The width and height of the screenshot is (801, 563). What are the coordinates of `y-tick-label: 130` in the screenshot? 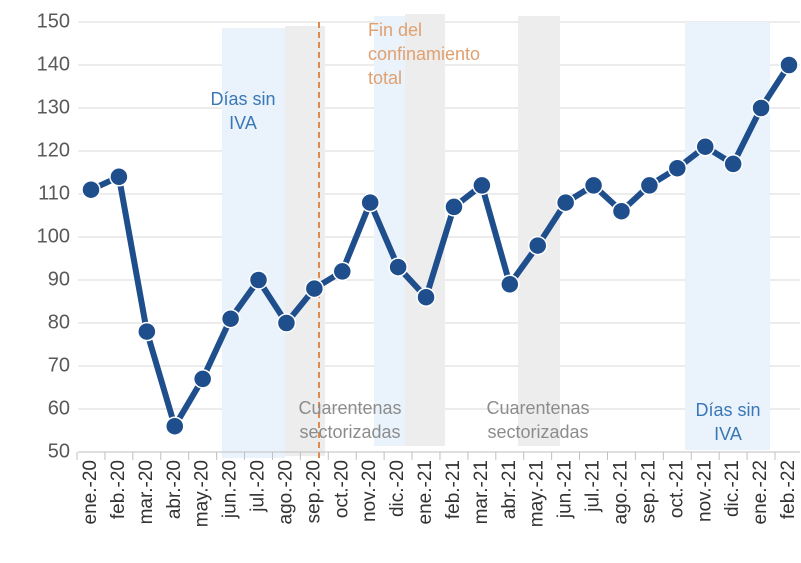 It's located at (53, 107).